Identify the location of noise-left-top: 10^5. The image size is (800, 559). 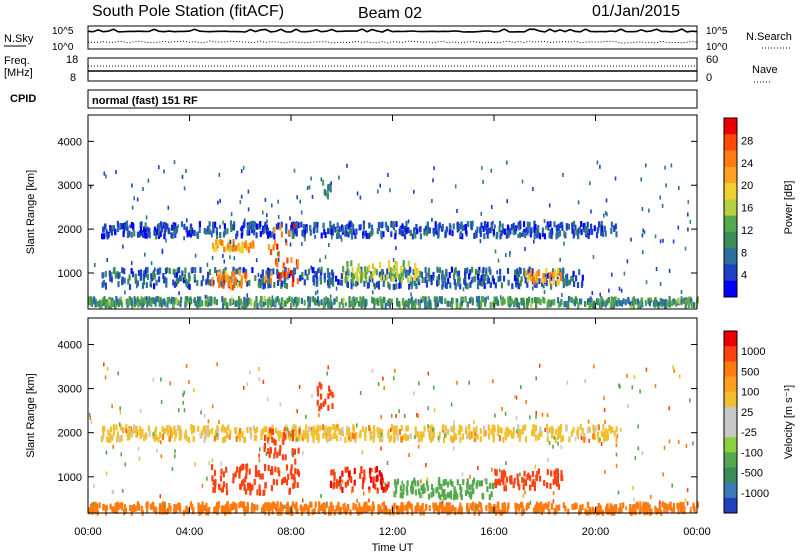
(63, 31).